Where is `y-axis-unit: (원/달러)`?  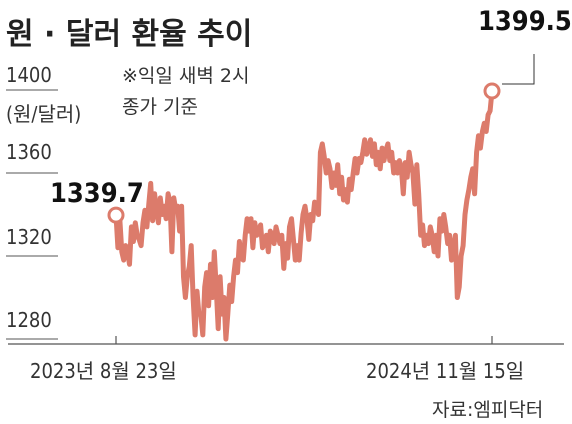 y-axis-unit: (원/달러) is located at coordinates (43, 114).